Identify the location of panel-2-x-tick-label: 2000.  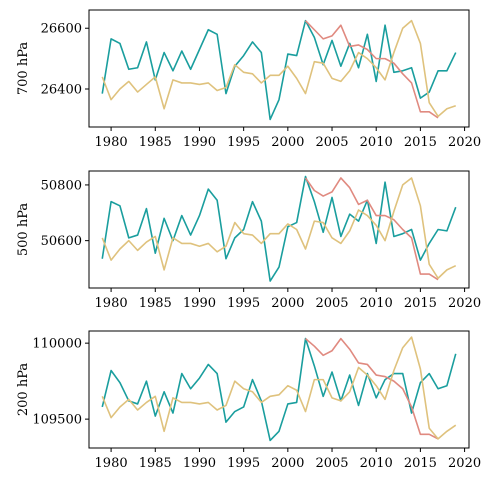
(287, 303).